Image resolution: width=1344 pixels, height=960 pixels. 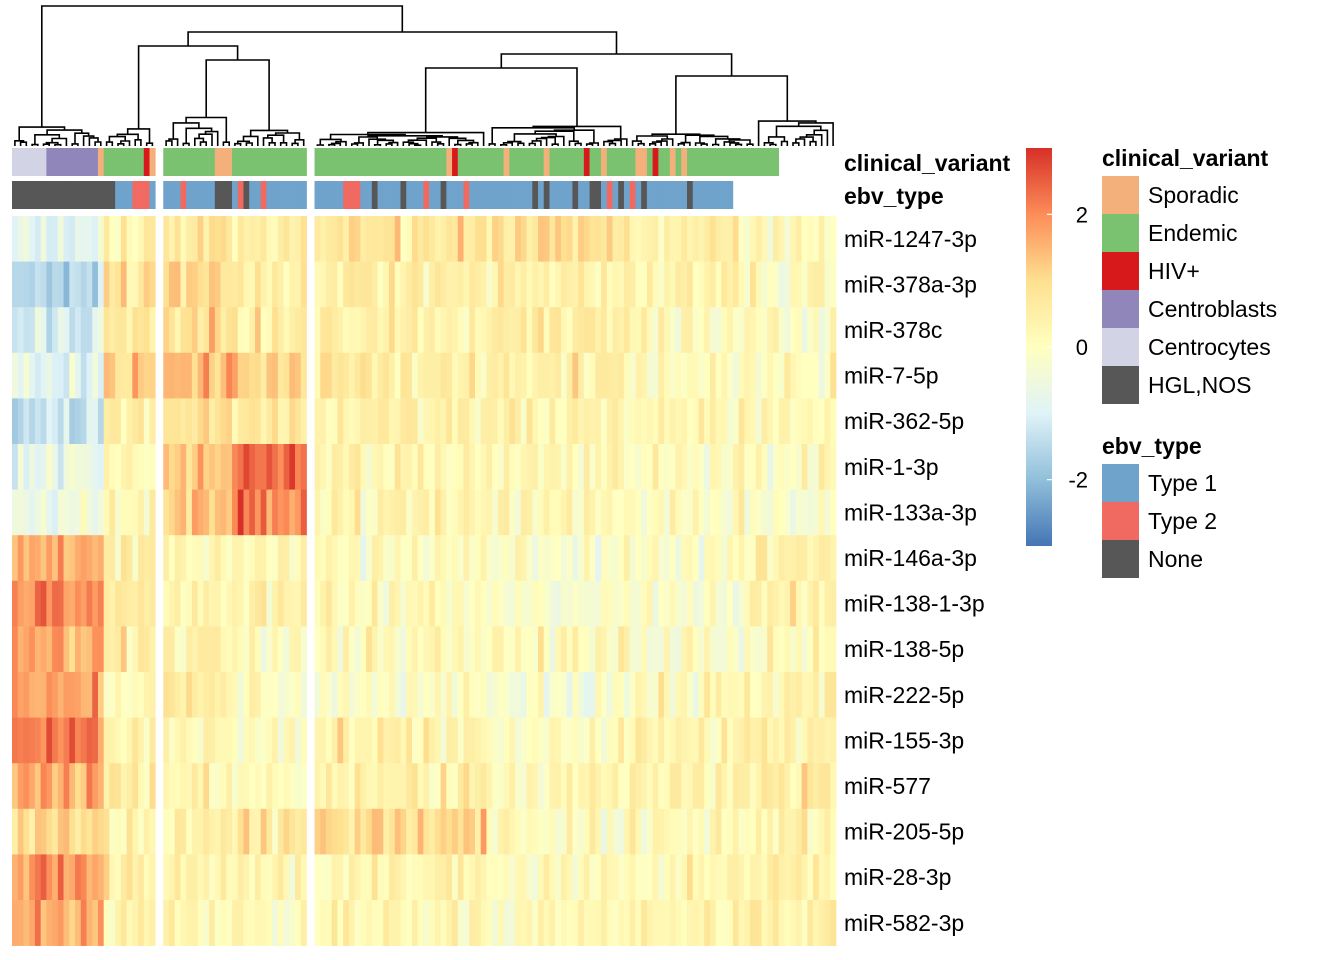 I want to click on annotation-row-title: clinical_variant, so click(x=927, y=163).